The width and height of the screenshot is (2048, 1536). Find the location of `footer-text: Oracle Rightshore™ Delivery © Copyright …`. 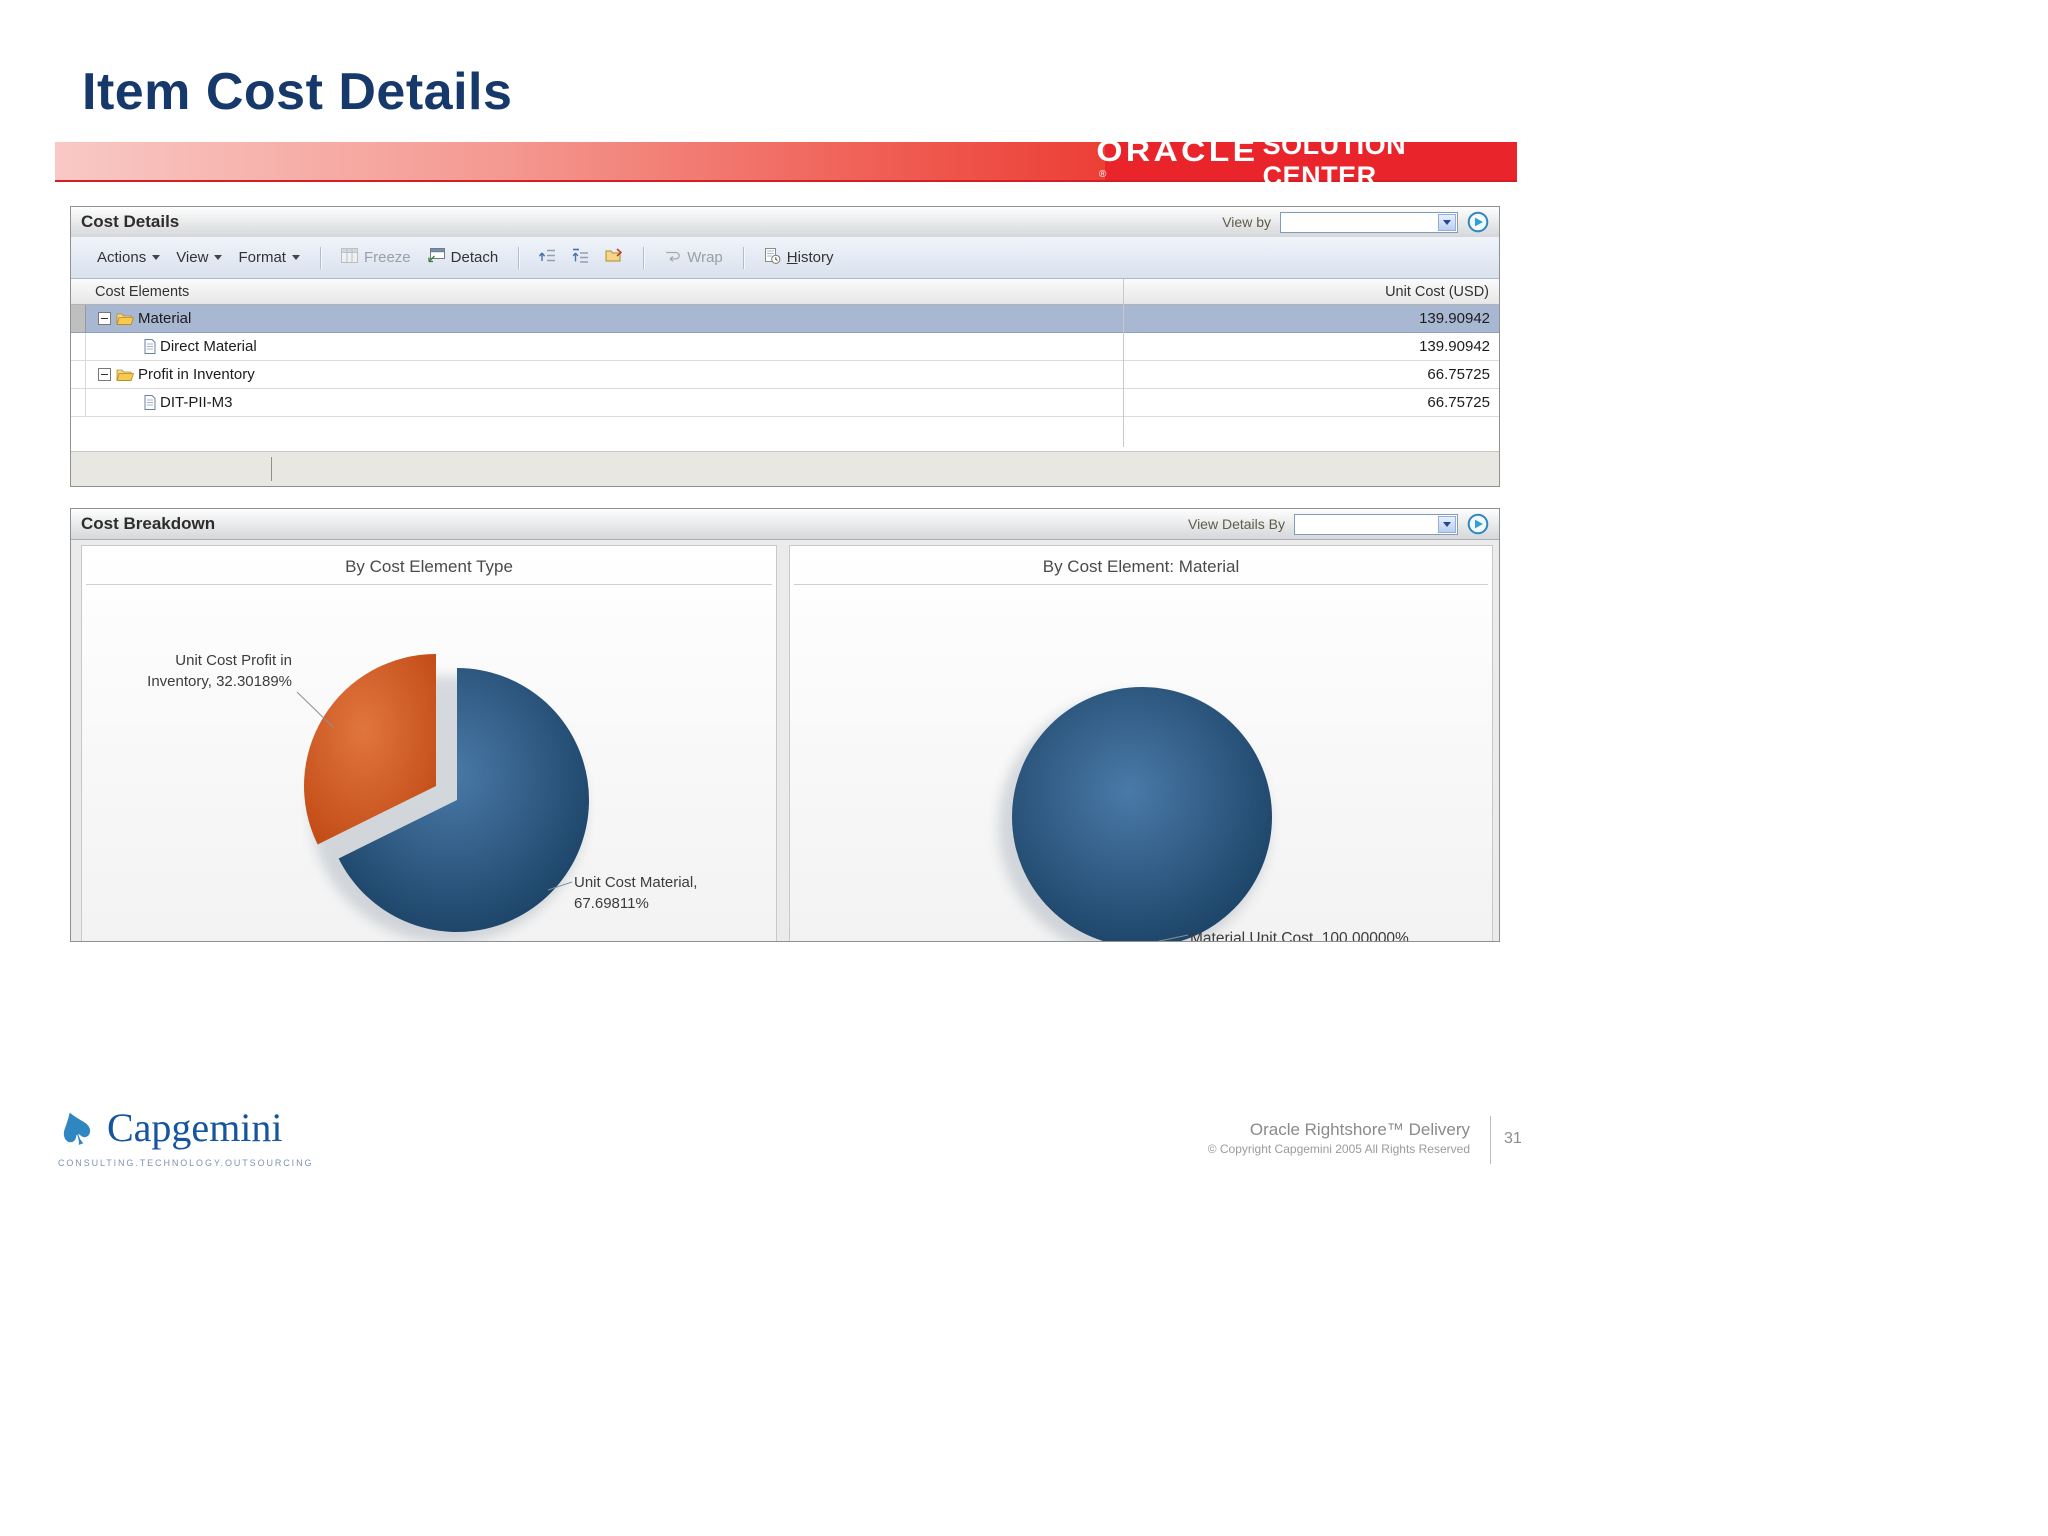

footer-text: Oracle Rightshore™ Delivery © Copyright … is located at coordinates (1325, 1138).